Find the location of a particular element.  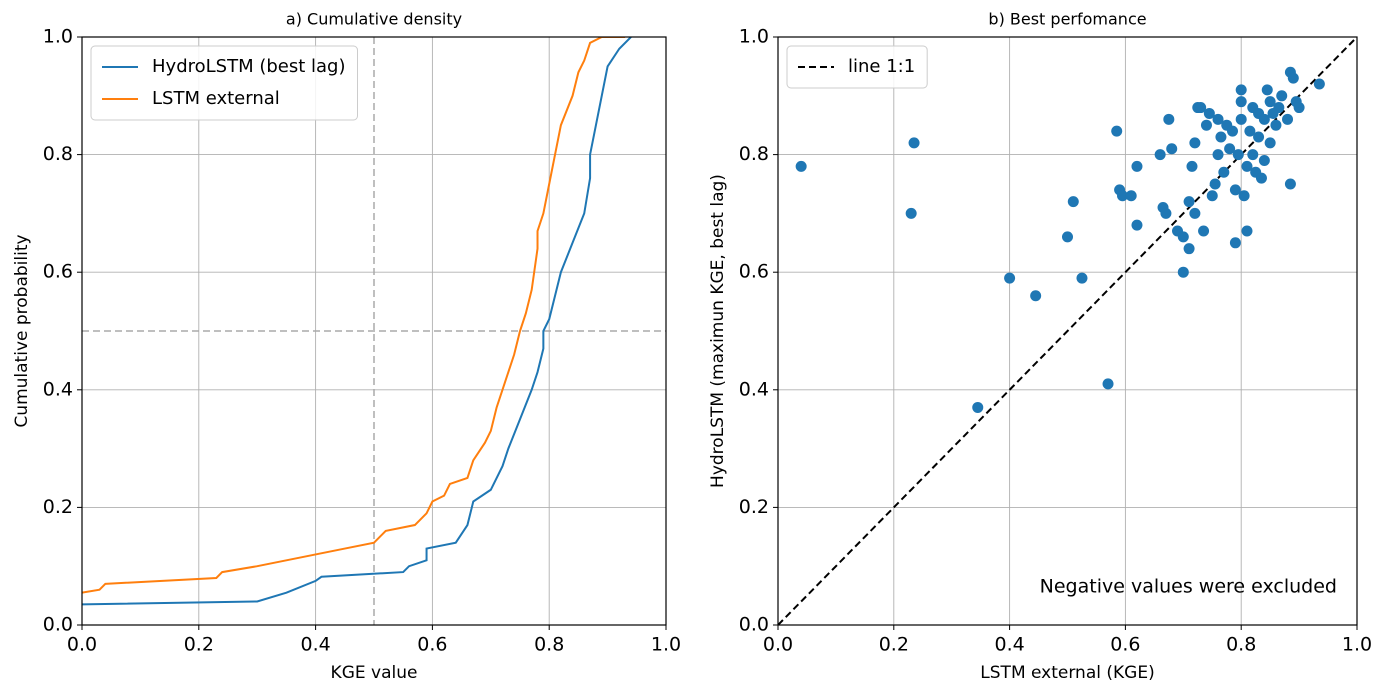

legend: HydroLSTM (best lag) LSTM external is located at coordinates (224, 83).